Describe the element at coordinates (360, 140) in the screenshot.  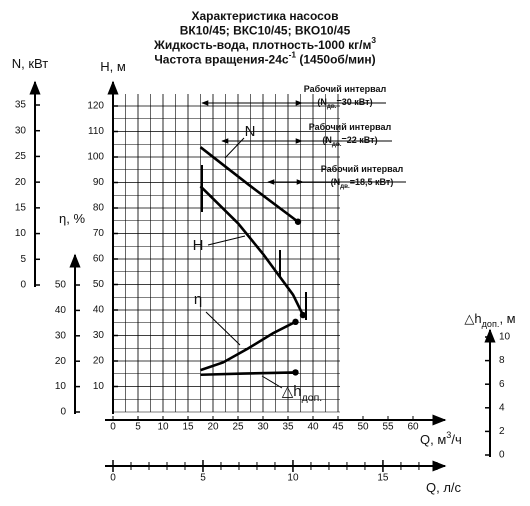
I see `annotation-part: =22 кВт)` at that location.